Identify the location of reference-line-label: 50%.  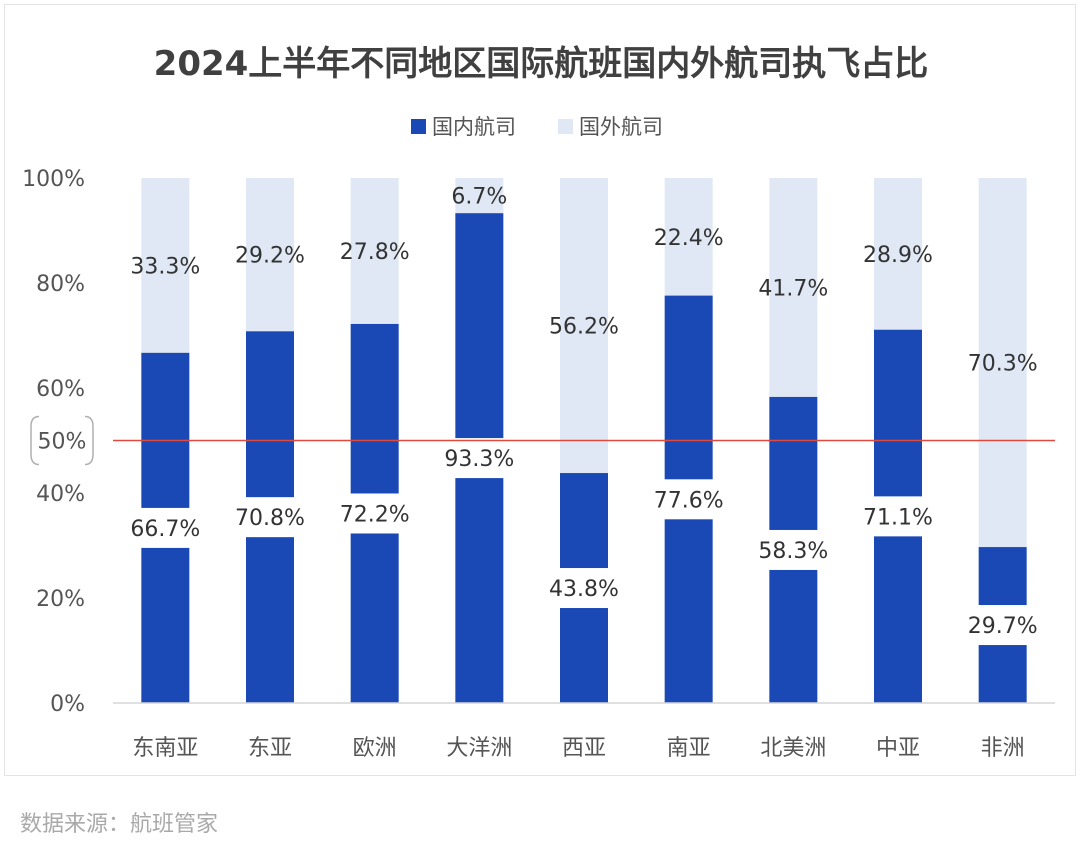
(62, 442).